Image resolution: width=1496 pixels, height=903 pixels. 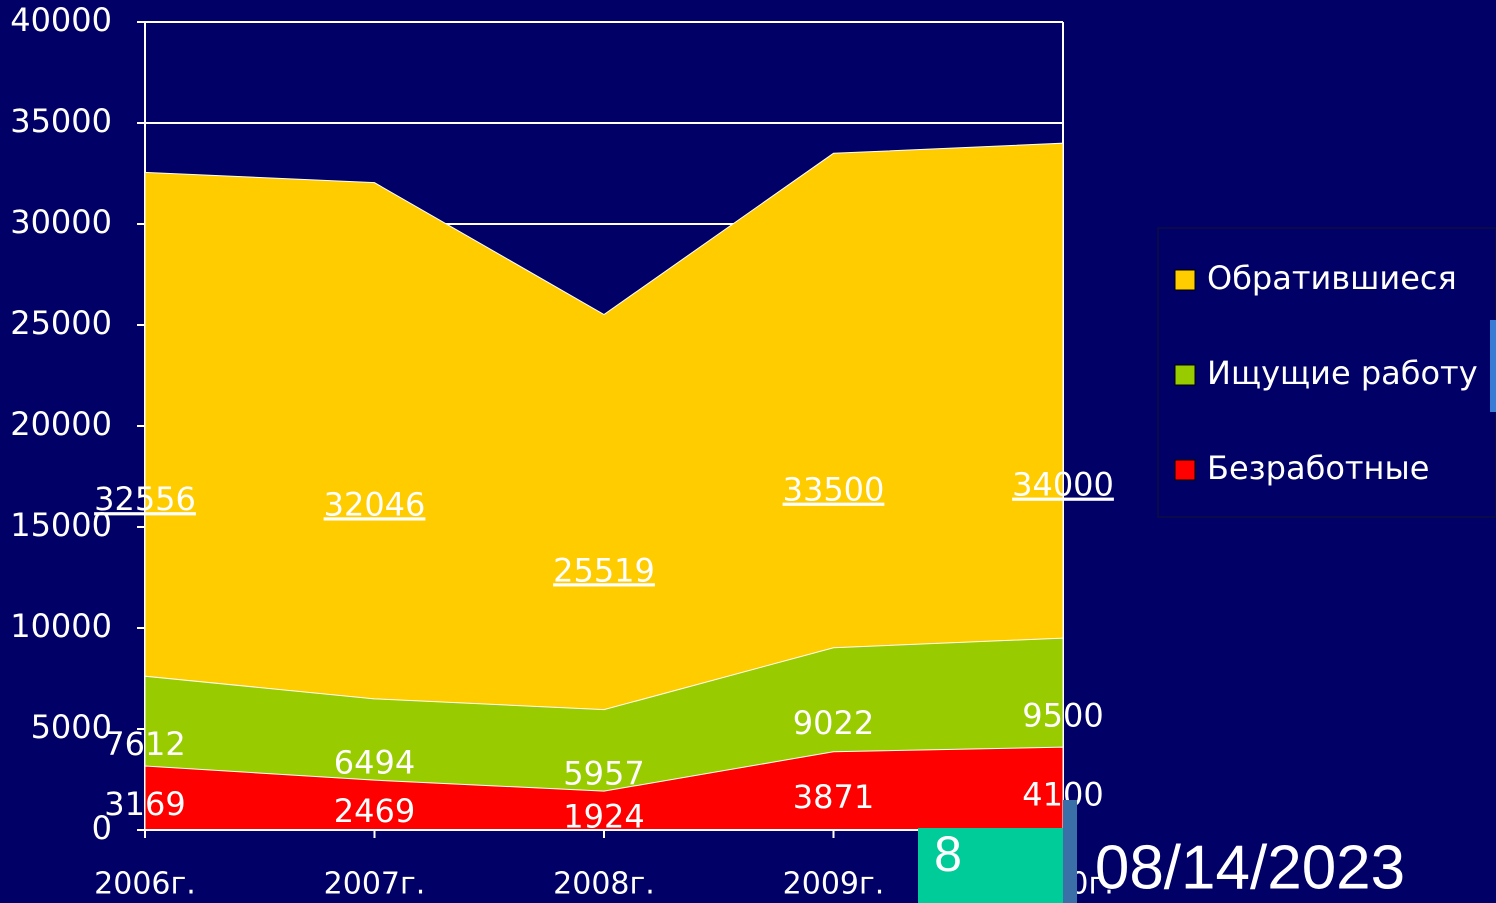 I want to click on date: 08/14/2023, so click(x=1250, y=867).